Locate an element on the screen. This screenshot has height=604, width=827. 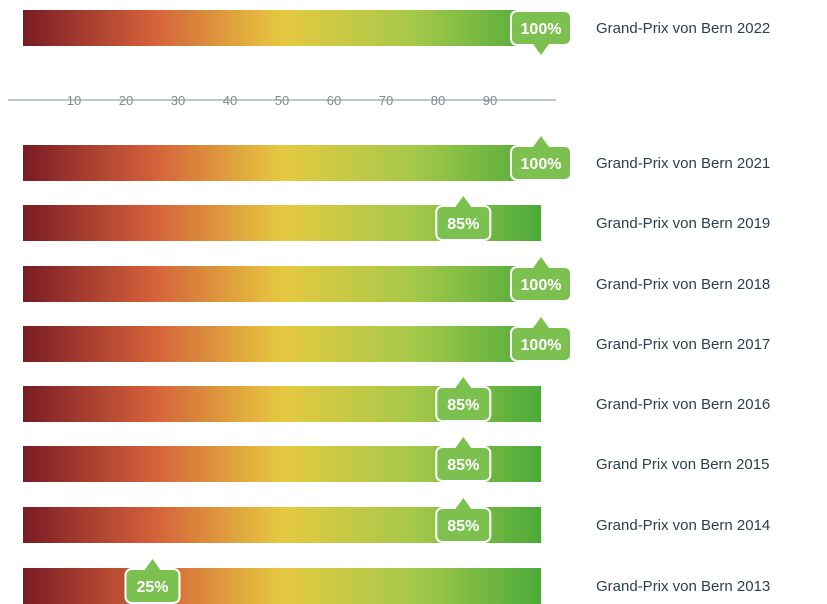
bar-row: 100% Grand-Prix von Bern 2017 is located at coordinates (396, 338).